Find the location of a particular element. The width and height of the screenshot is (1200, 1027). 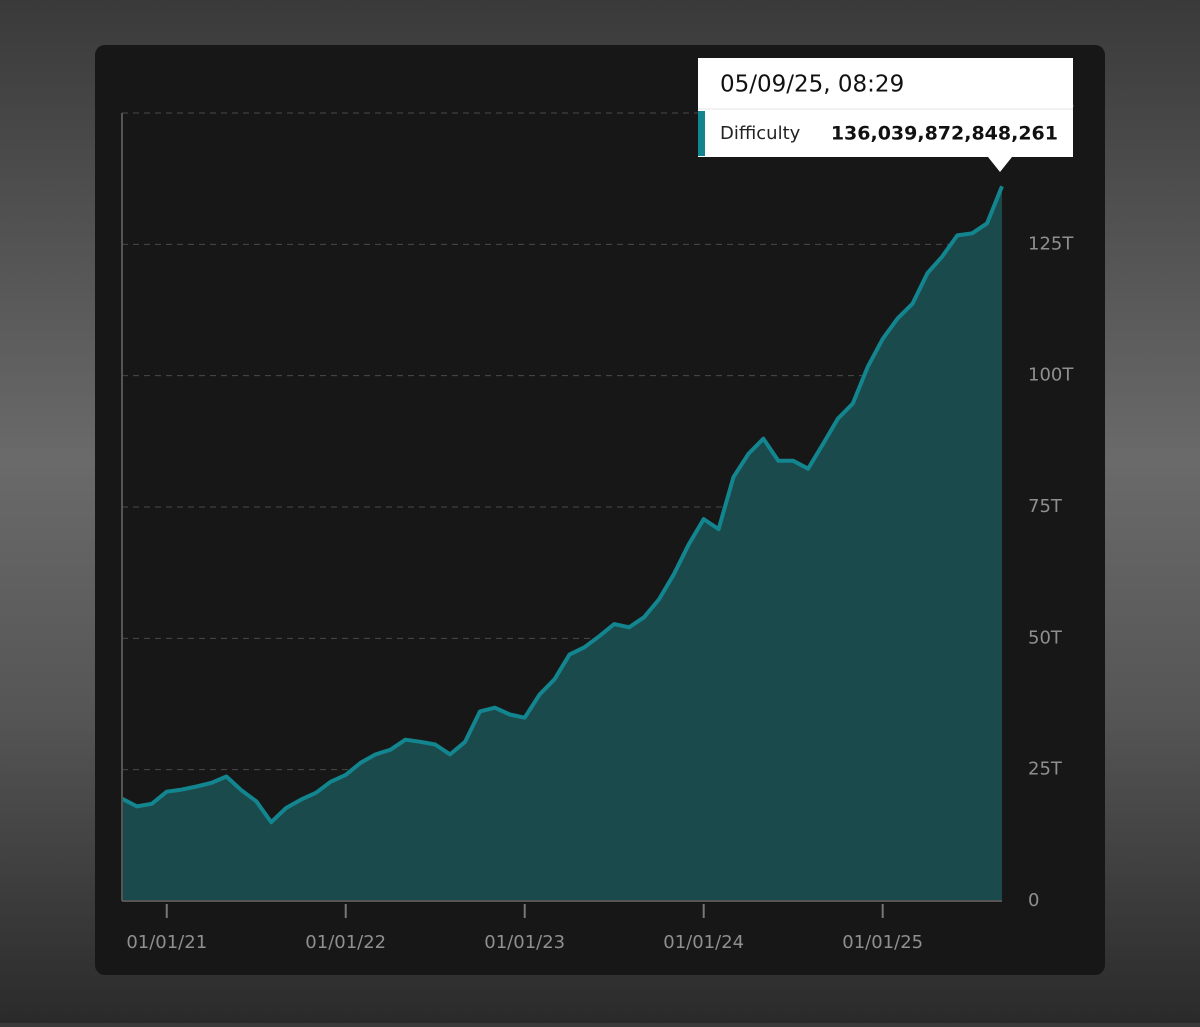

x-tick-label: 01/01/23 is located at coordinates (524, 942).